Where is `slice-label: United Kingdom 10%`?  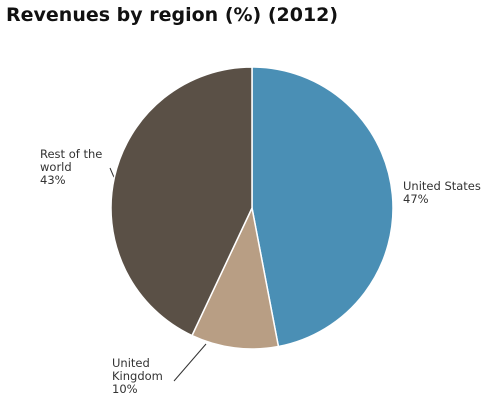 slice-label: United Kingdom 10% is located at coordinates (142, 376).